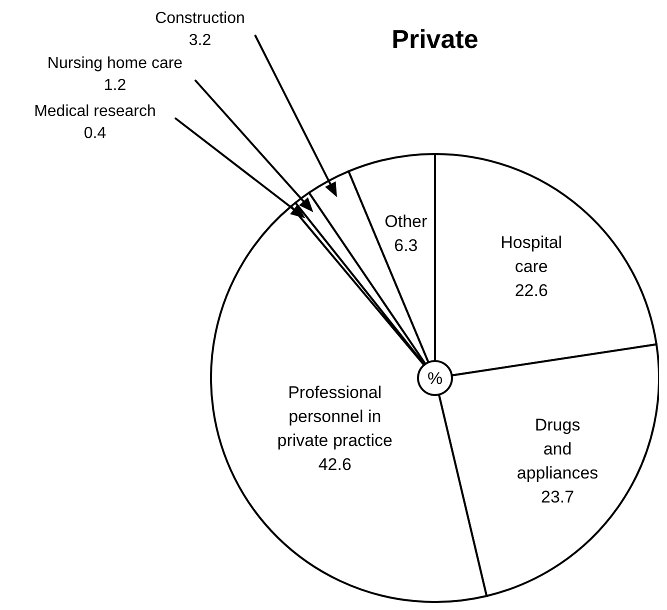  Describe the element at coordinates (95, 111) in the screenshot. I see `slice-label: Medical research` at that location.